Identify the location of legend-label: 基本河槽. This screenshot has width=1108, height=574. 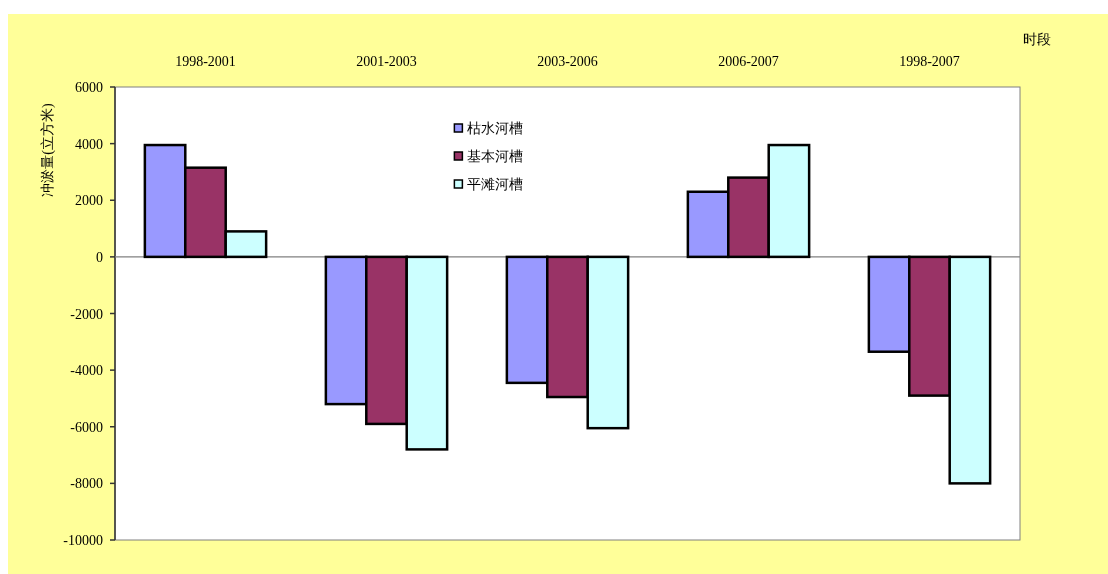
(495, 156).